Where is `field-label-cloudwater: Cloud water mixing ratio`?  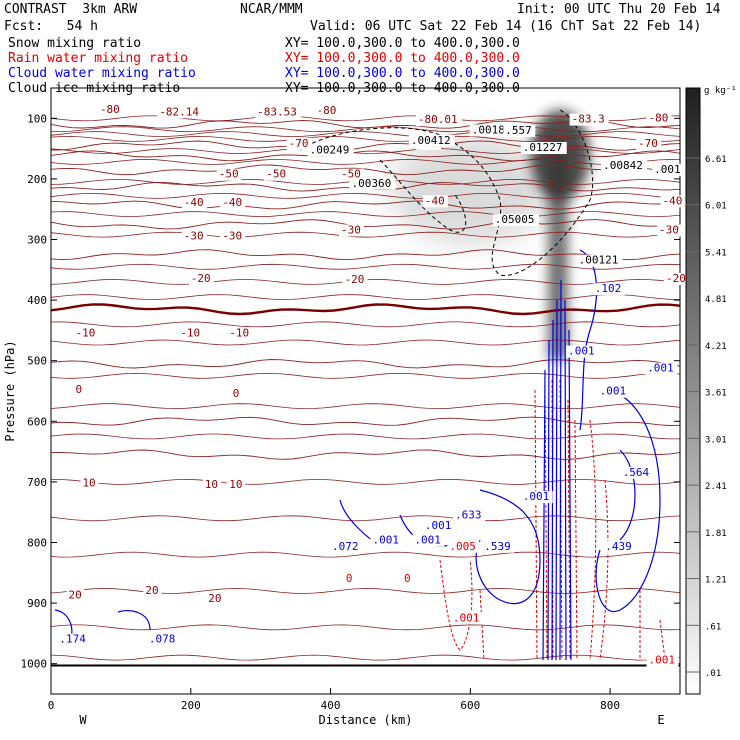 field-label-cloudwater: Cloud water mixing ratio is located at coordinates (102, 73).